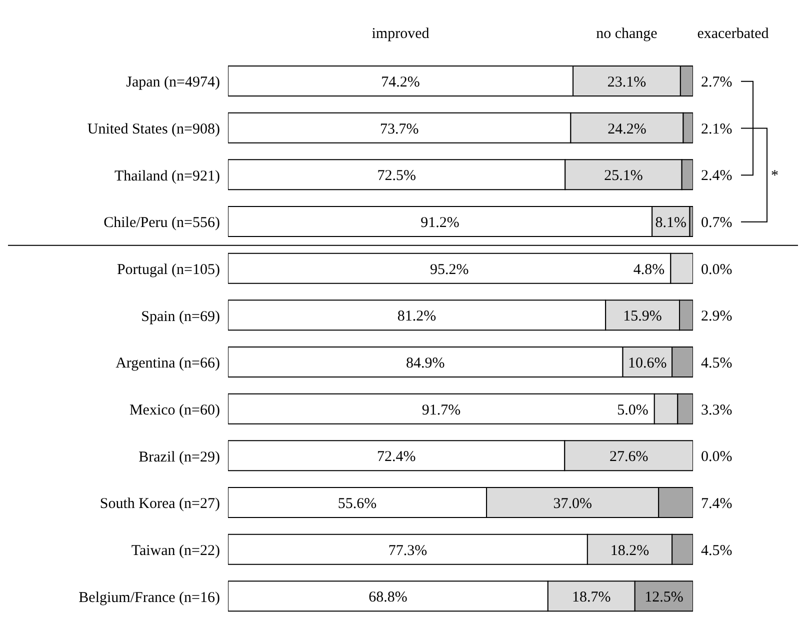 Image resolution: width=806 pixels, height=629 pixels. Describe the element at coordinates (168, 270) in the screenshot. I see `y-tick-label: Portugal (n=105)` at that location.